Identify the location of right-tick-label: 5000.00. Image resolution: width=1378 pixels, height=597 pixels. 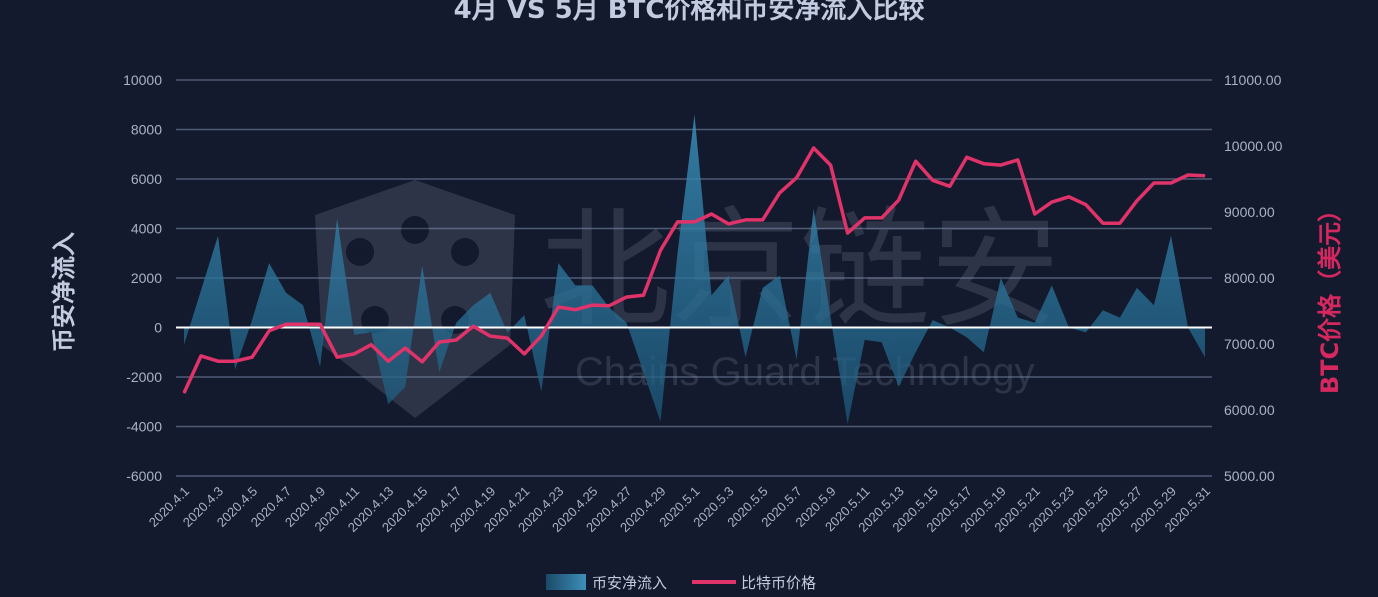
(1249, 476).